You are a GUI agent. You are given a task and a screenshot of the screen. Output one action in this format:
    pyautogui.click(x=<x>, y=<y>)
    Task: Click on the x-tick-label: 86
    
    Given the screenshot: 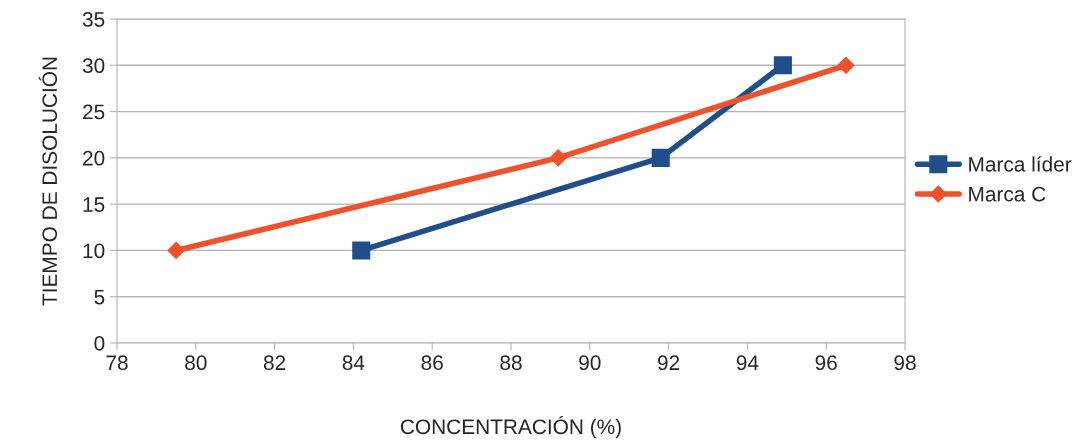 What is the action you would take?
    pyautogui.click(x=432, y=363)
    